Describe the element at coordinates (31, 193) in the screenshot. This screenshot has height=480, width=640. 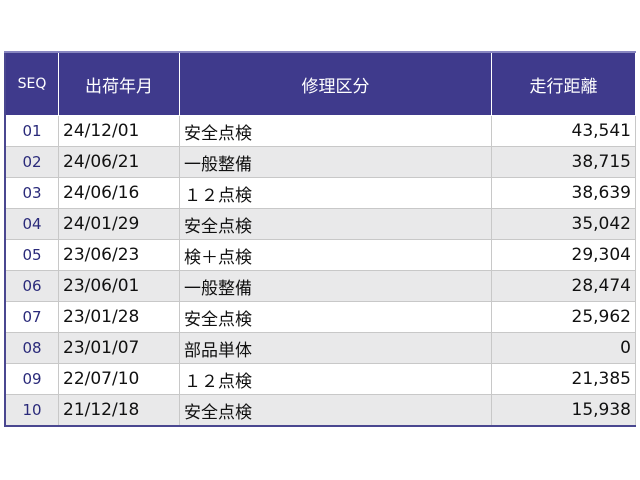
I see `cell-seq: 03` at that location.